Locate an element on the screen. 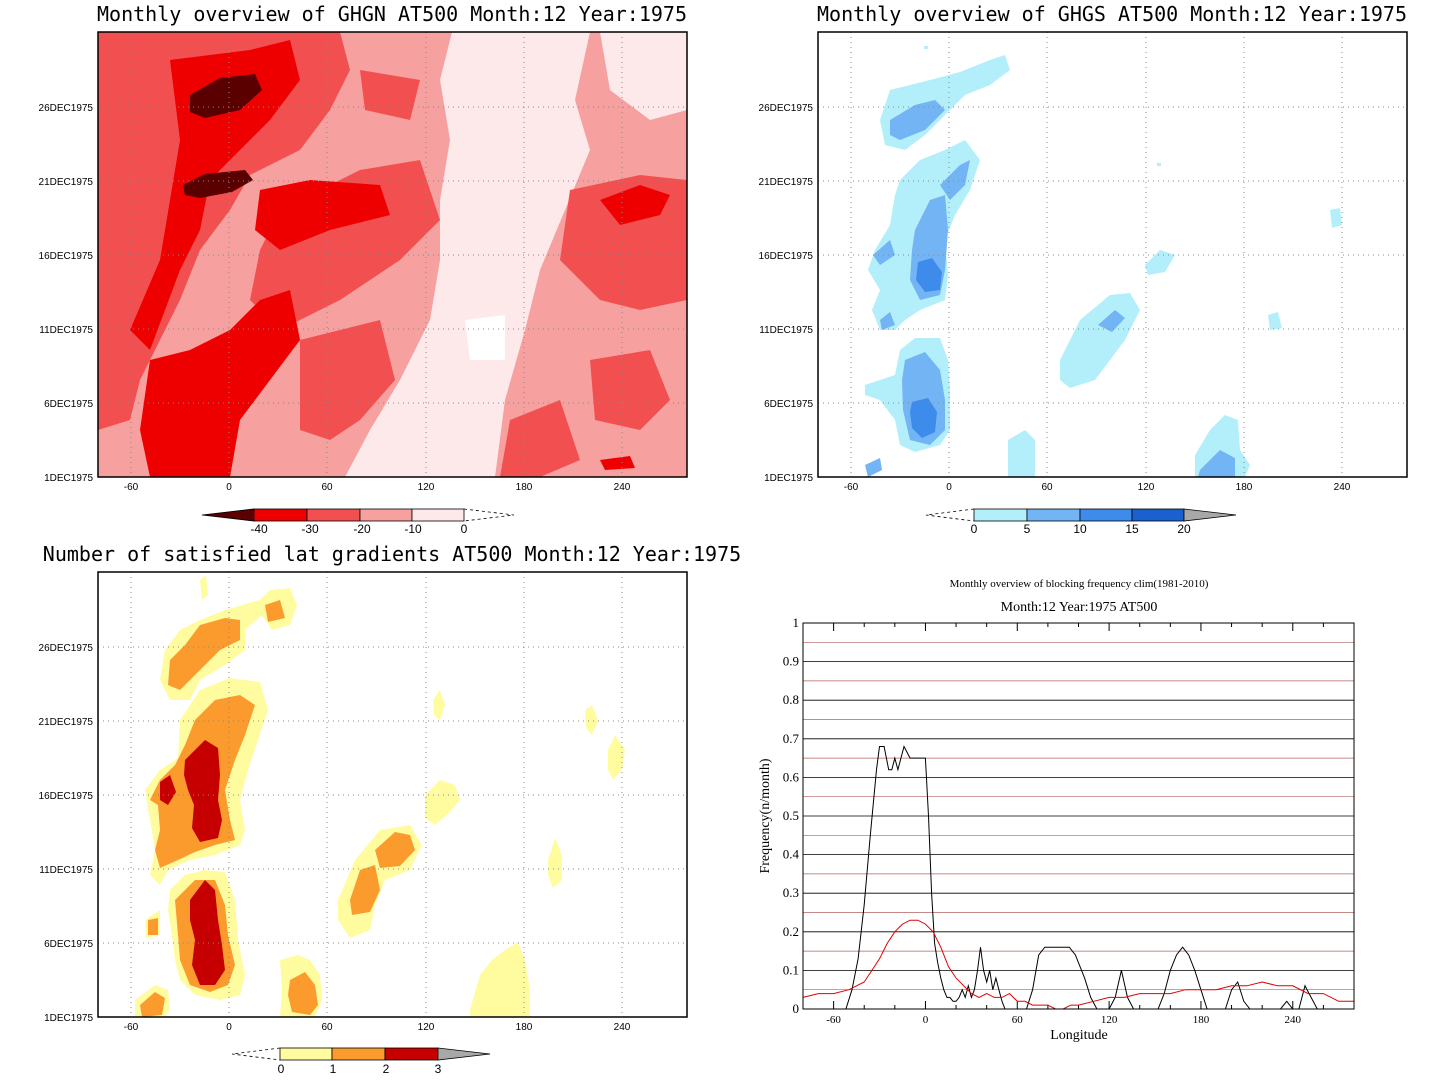 This screenshot has height=1091, width=1440. colorbar-label: 2 is located at coordinates (386, 1069).